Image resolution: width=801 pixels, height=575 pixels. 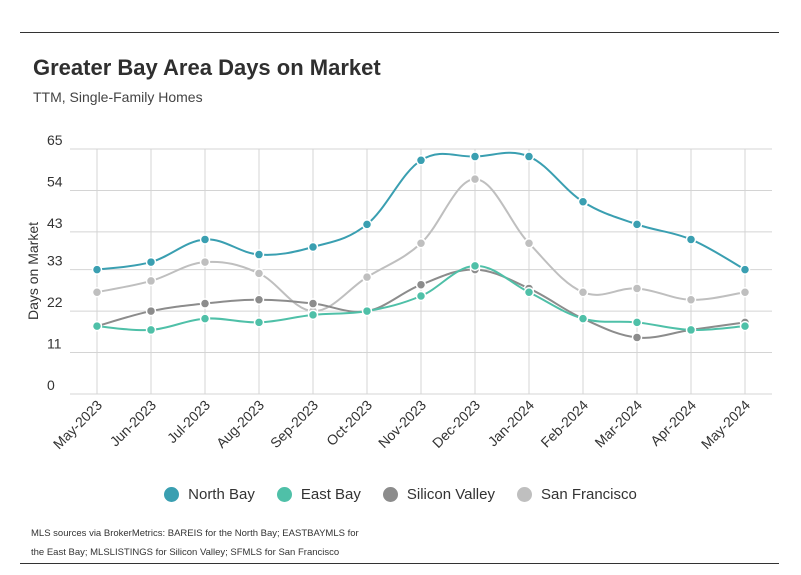 What do you see at coordinates (77, 424) in the screenshot?
I see `x-tick-label: May-2023` at bounding box center [77, 424].